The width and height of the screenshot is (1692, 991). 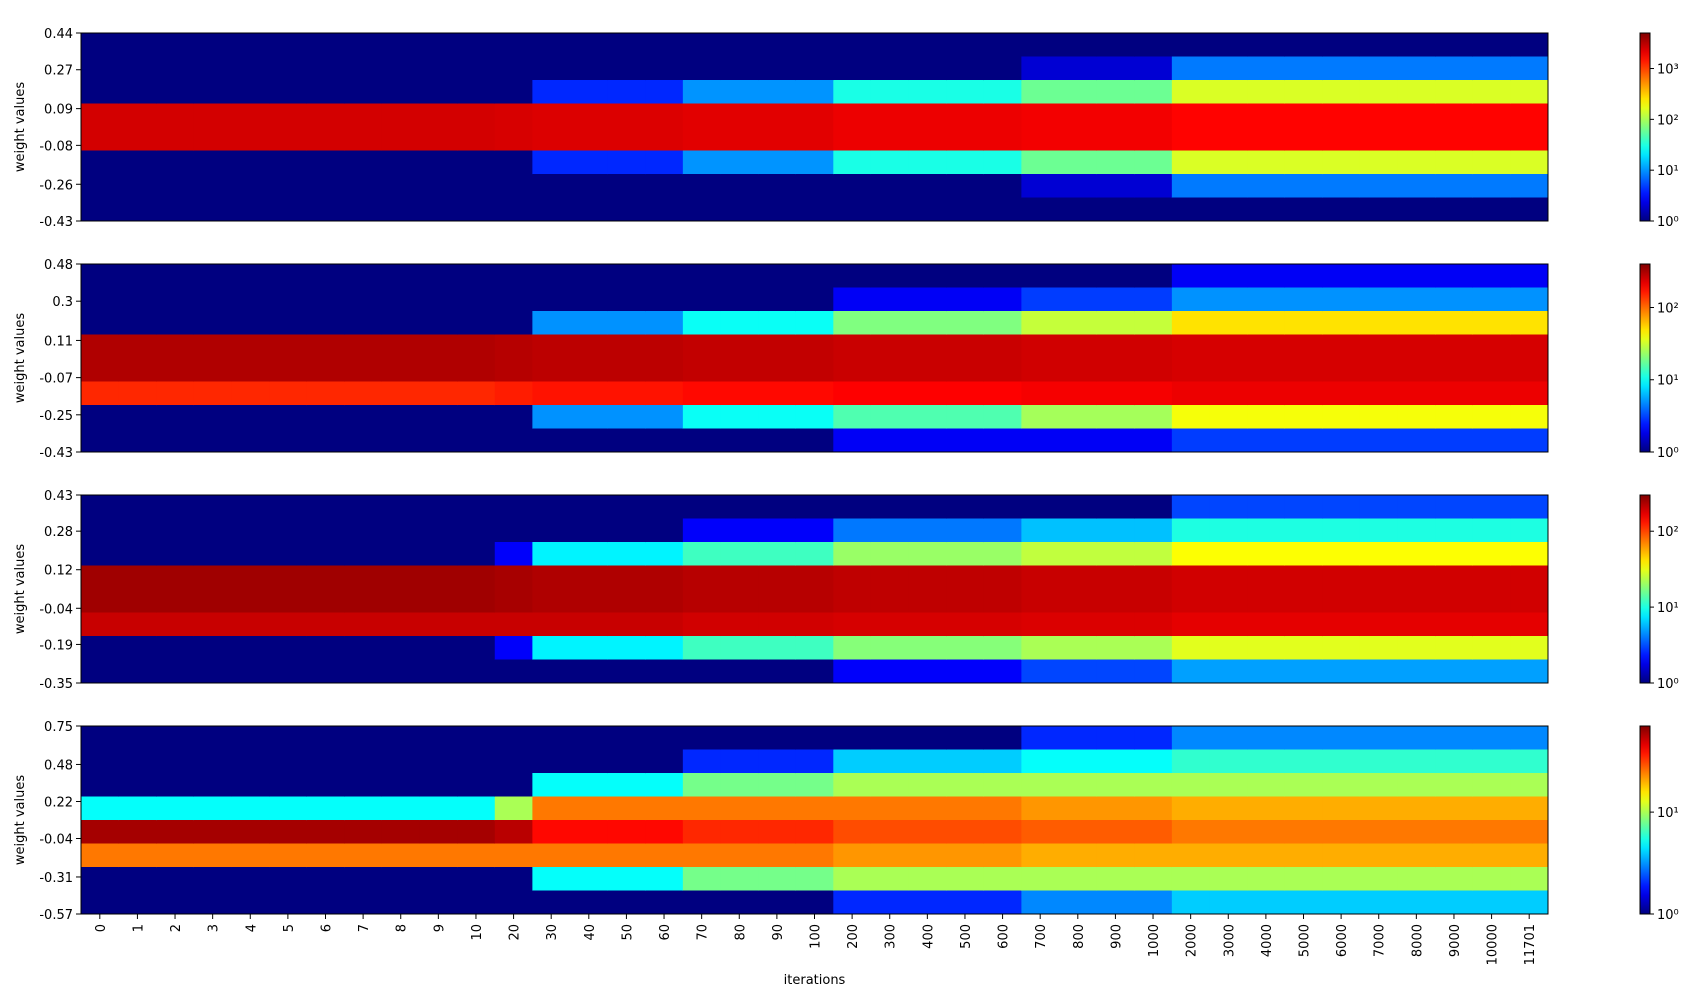 What do you see at coordinates (58, 765) in the screenshot?
I see `y-tick-label: 0.48` at bounding box center [58, 765].